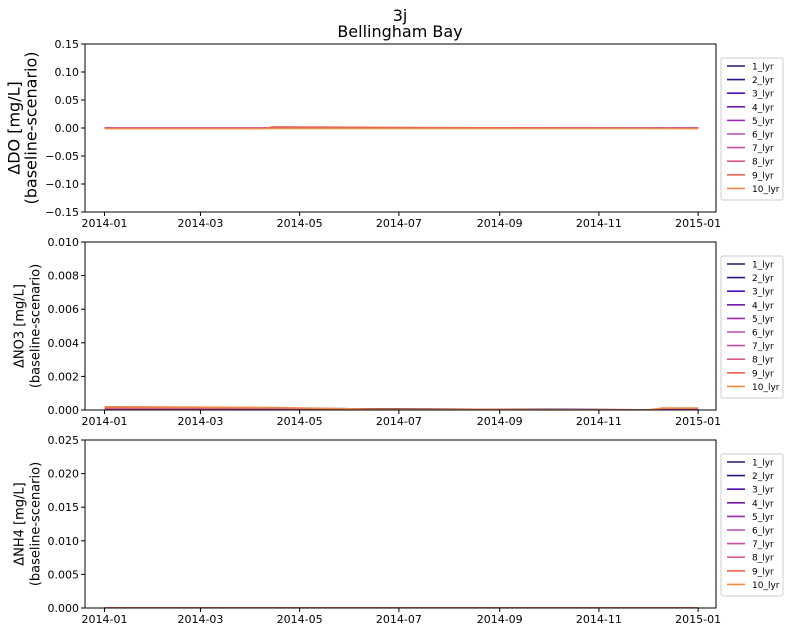  What do you see at coordinates (766, 388) in the screenshot?
I see `no3-legend-label-10_lyr: 10_lyr` at bounding box center [766, 388].